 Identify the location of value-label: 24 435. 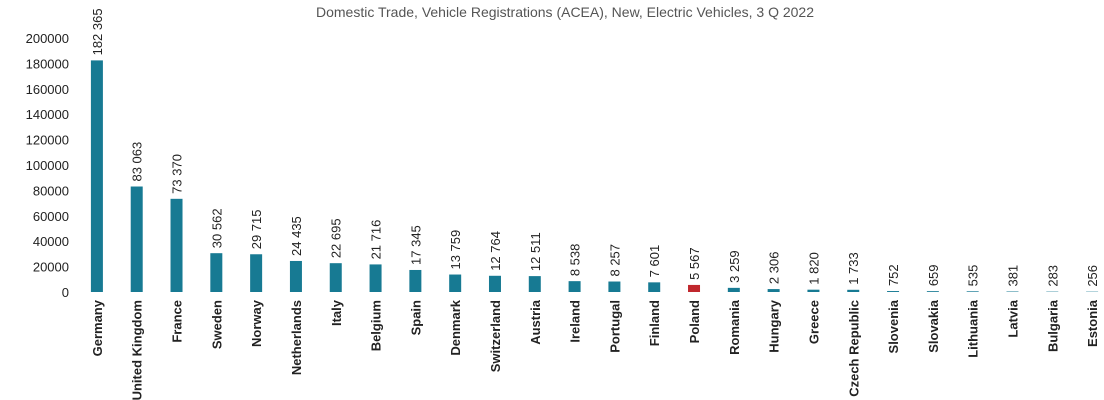
(296, 236).